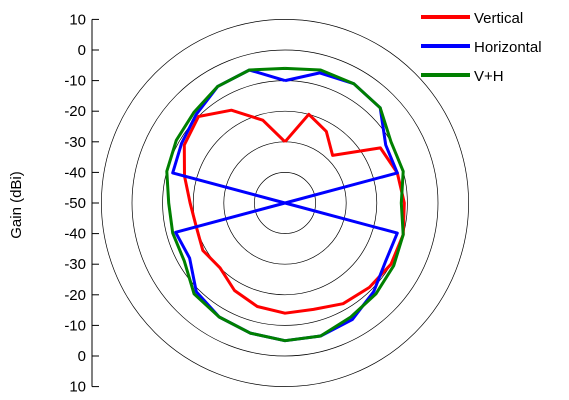 The image size is (569, 400). Describe the element at coordinates (16, 205) in the screenshot. I see `y-axis-label: Gain (dBi)` at that location.